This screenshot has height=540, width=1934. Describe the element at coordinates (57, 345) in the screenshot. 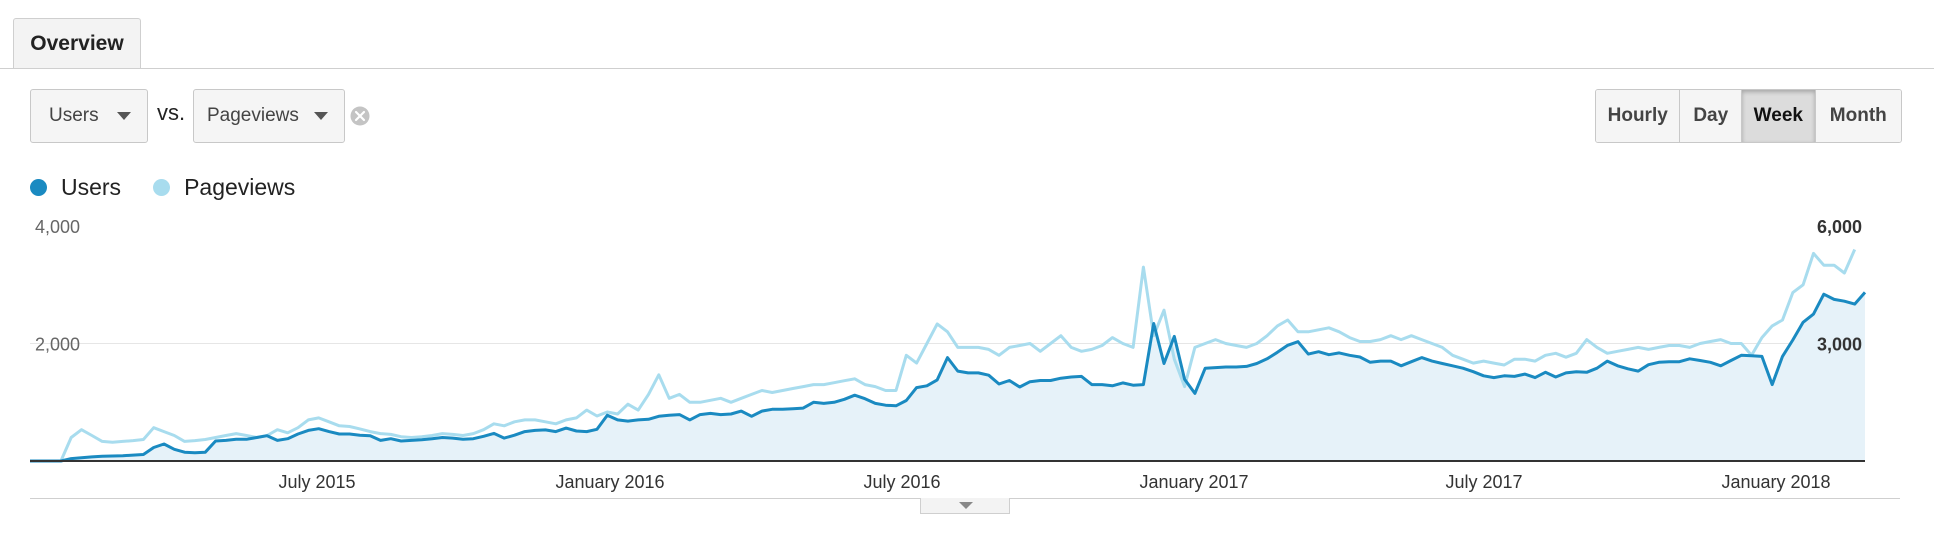

I see `y-left-tick-label: 2,000` at that location.